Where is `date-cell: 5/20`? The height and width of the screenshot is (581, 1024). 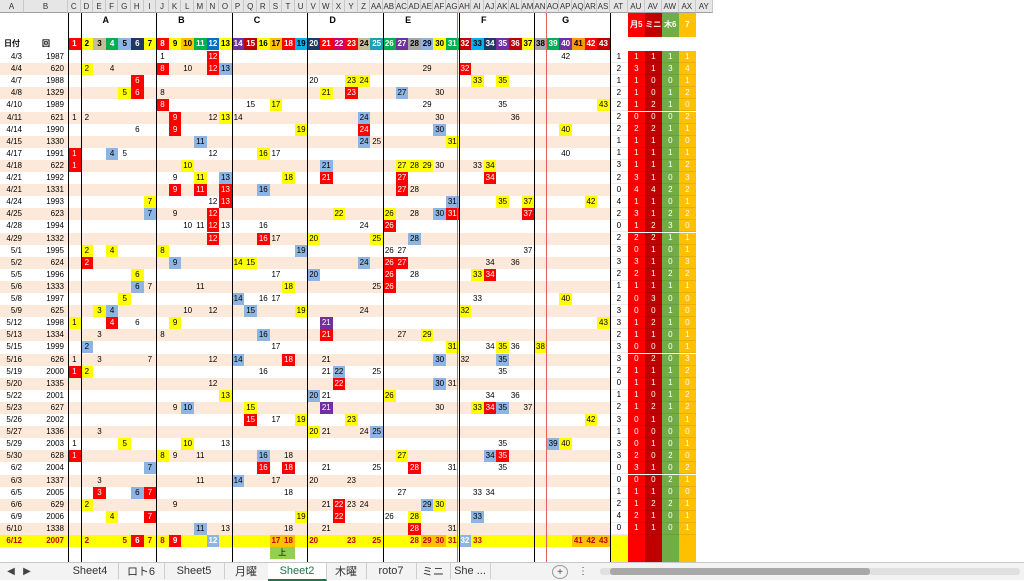
date-cell: 5/20 is located at coordinates (14, 383).